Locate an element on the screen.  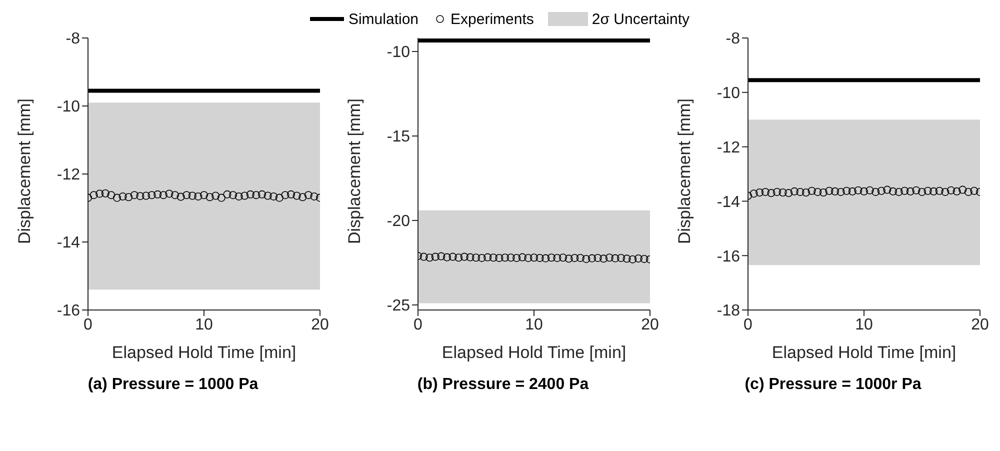
y-tick-label: -18 is located at coordinates (728, 311).